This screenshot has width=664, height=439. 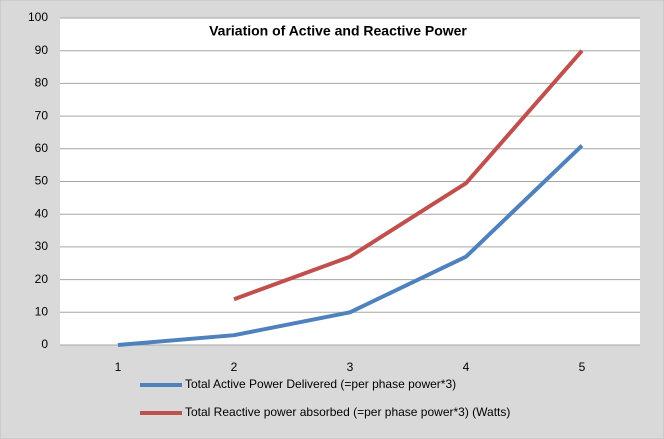 I want to click on chart-title: Variation of Active and Reactive Power, so click(x=338, y=31).